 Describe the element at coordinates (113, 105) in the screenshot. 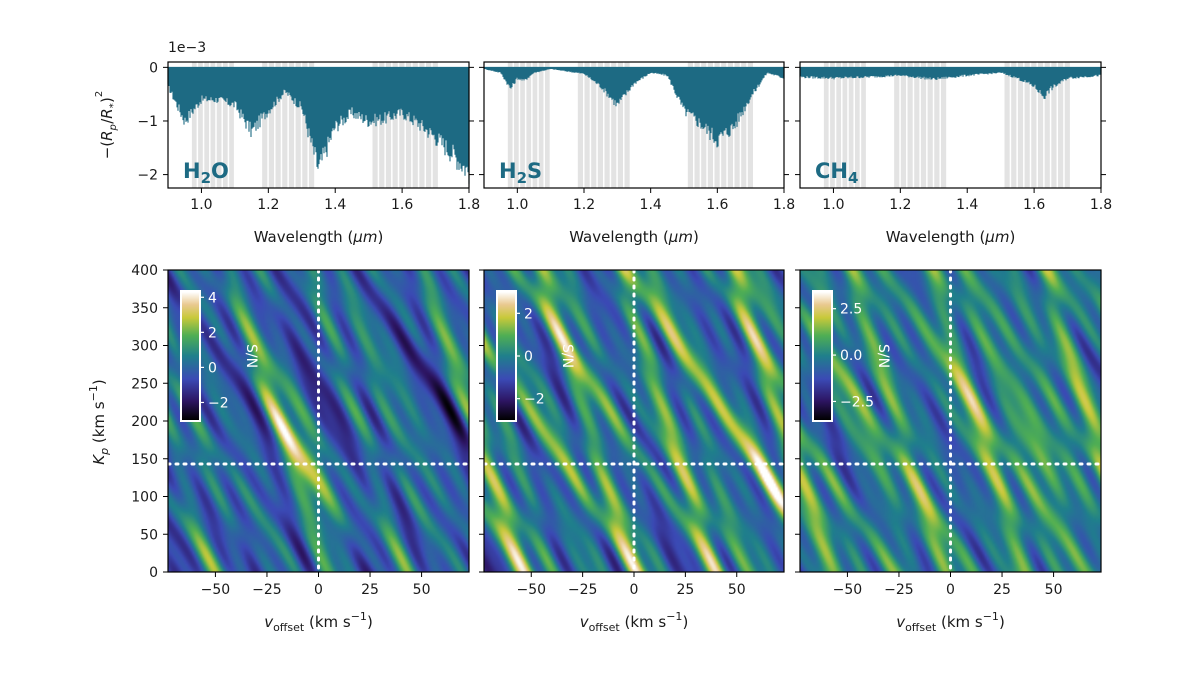

I see `y-label-part: *` at that location.